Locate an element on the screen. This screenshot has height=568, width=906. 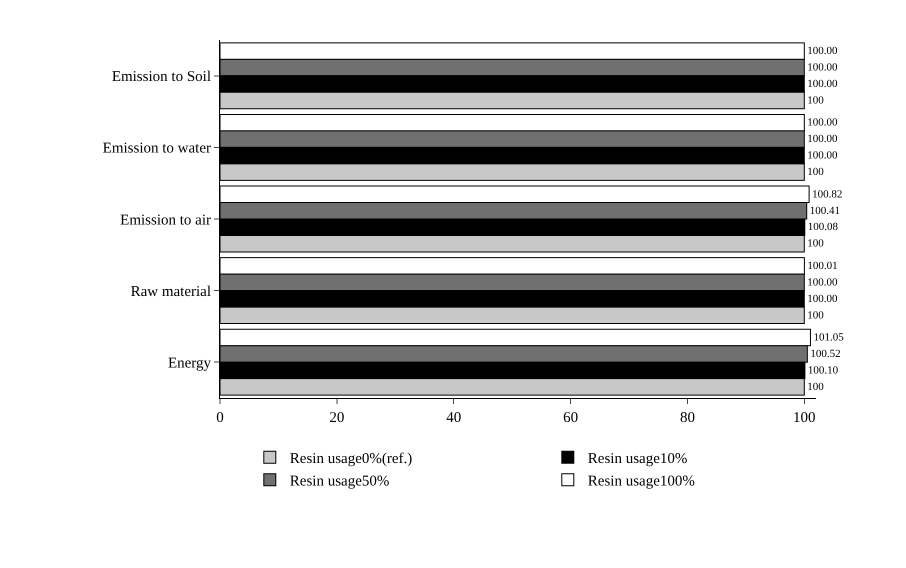
data-label: 100.82 is located at coordinates (827, 194).